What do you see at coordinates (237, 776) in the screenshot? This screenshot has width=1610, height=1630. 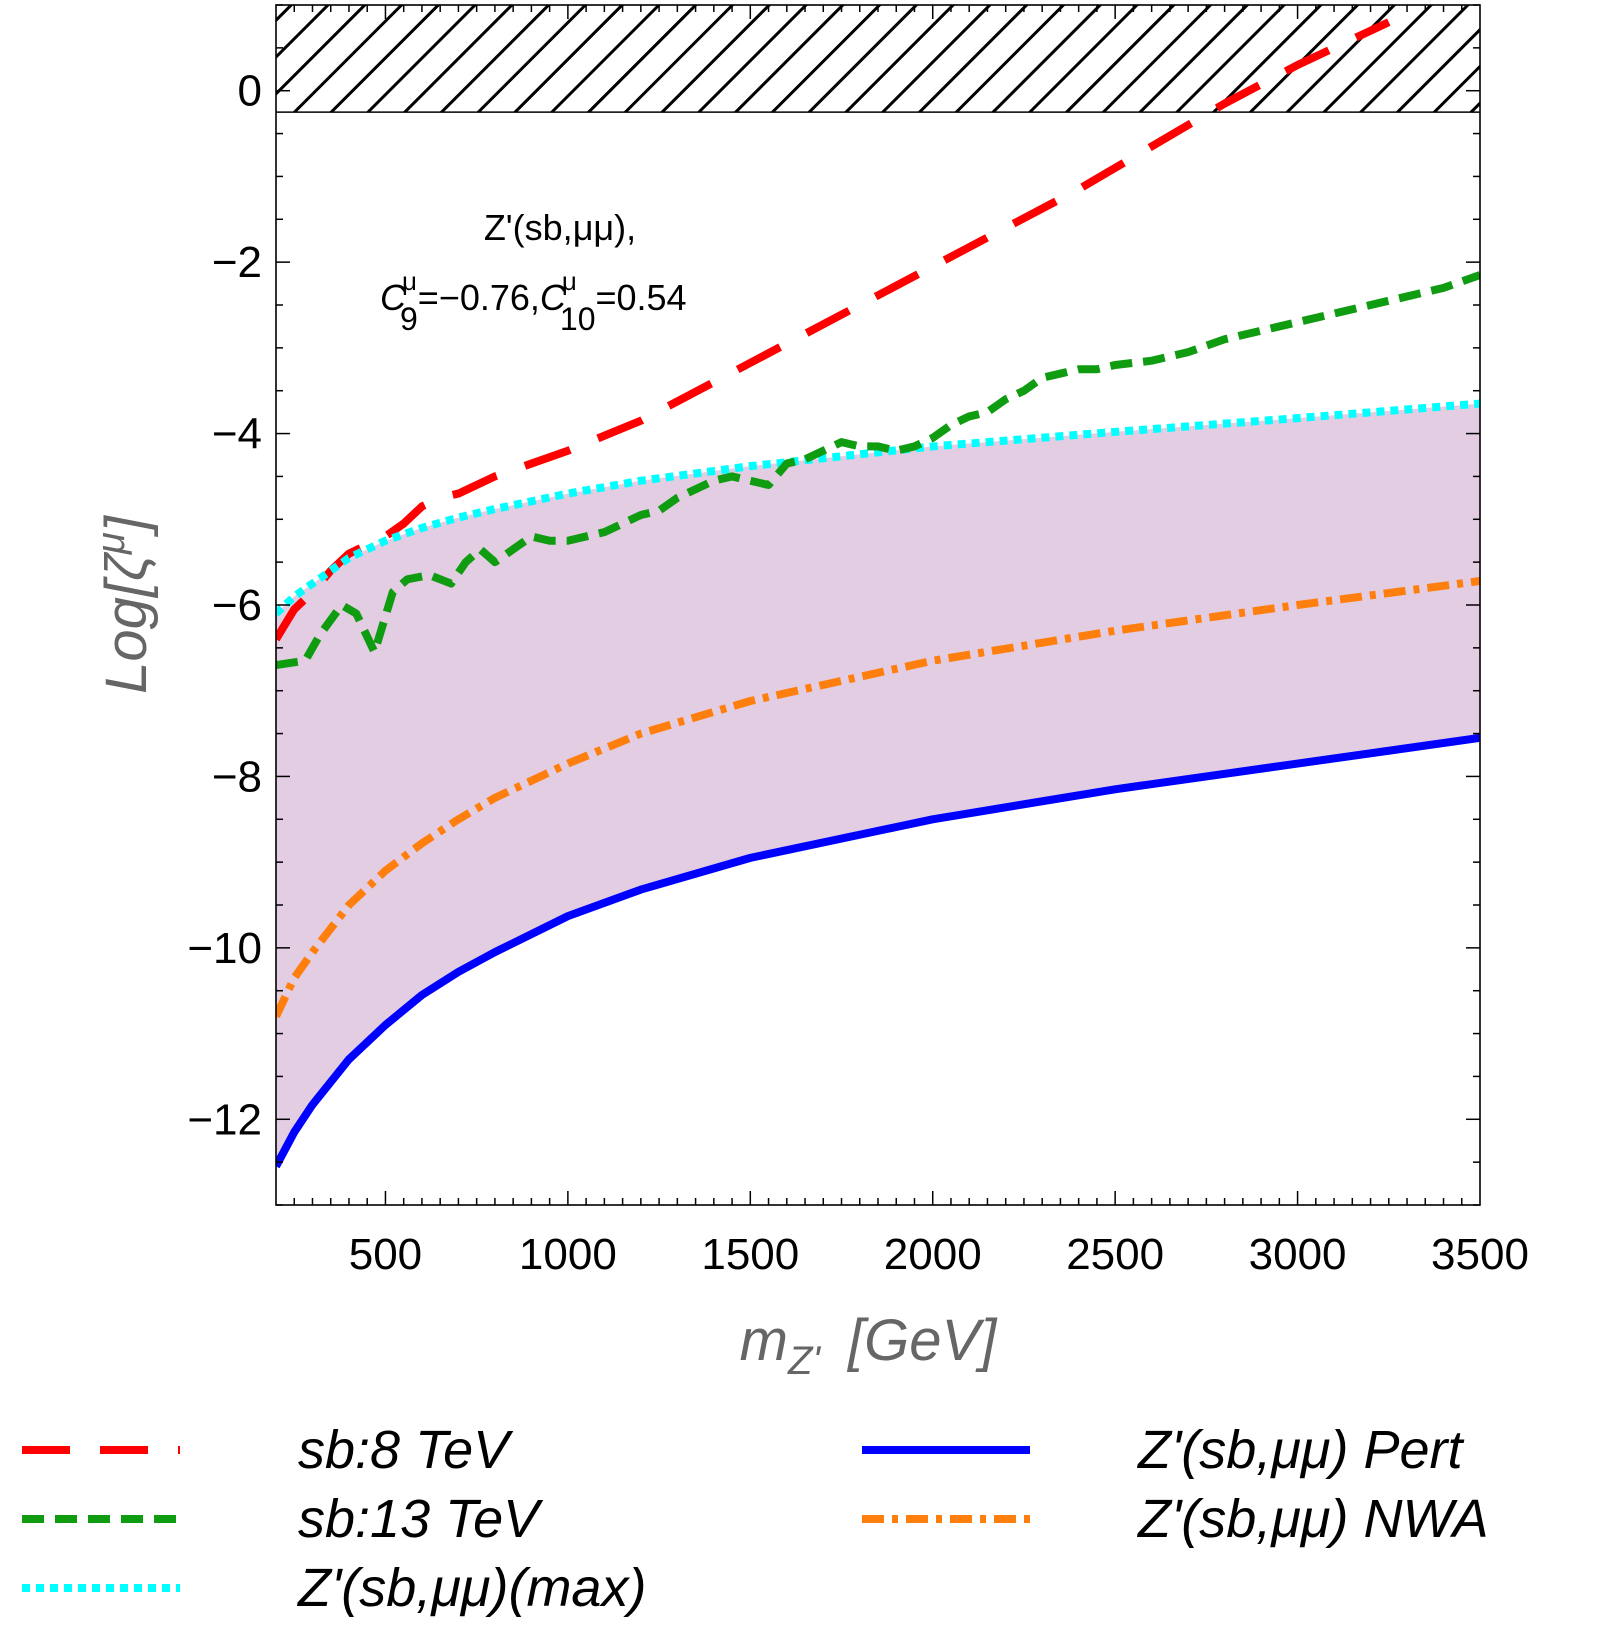 I see `y-tick-label: −8` at bounding box center [237, 776].